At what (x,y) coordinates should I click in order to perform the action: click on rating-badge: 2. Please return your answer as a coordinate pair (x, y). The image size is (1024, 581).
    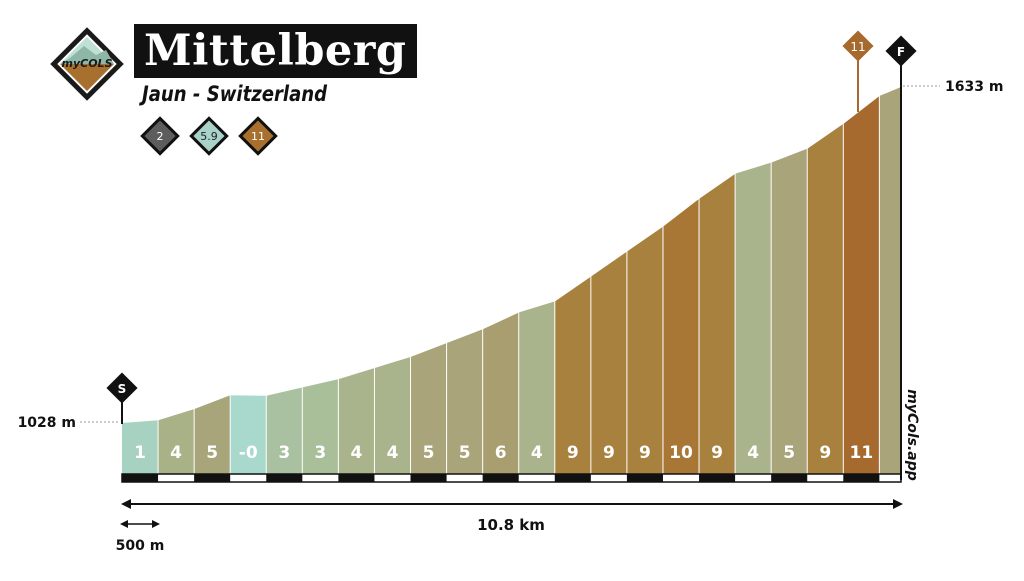
    Looking at the image, I should click on (160, 136).